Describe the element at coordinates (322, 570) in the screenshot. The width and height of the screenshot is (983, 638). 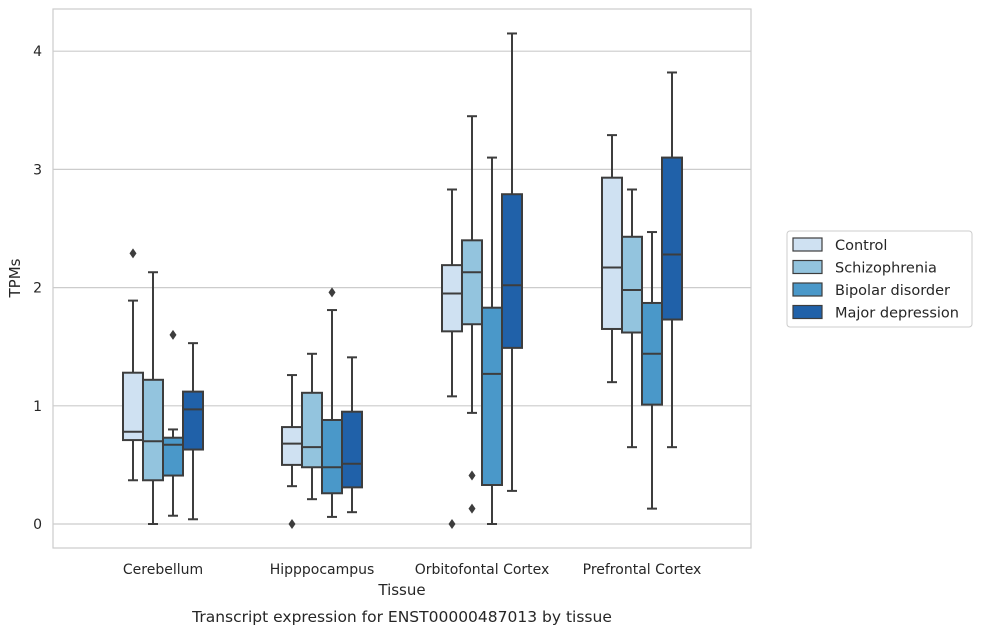
I see `x-tick-label: Hipppocampus` at that location.